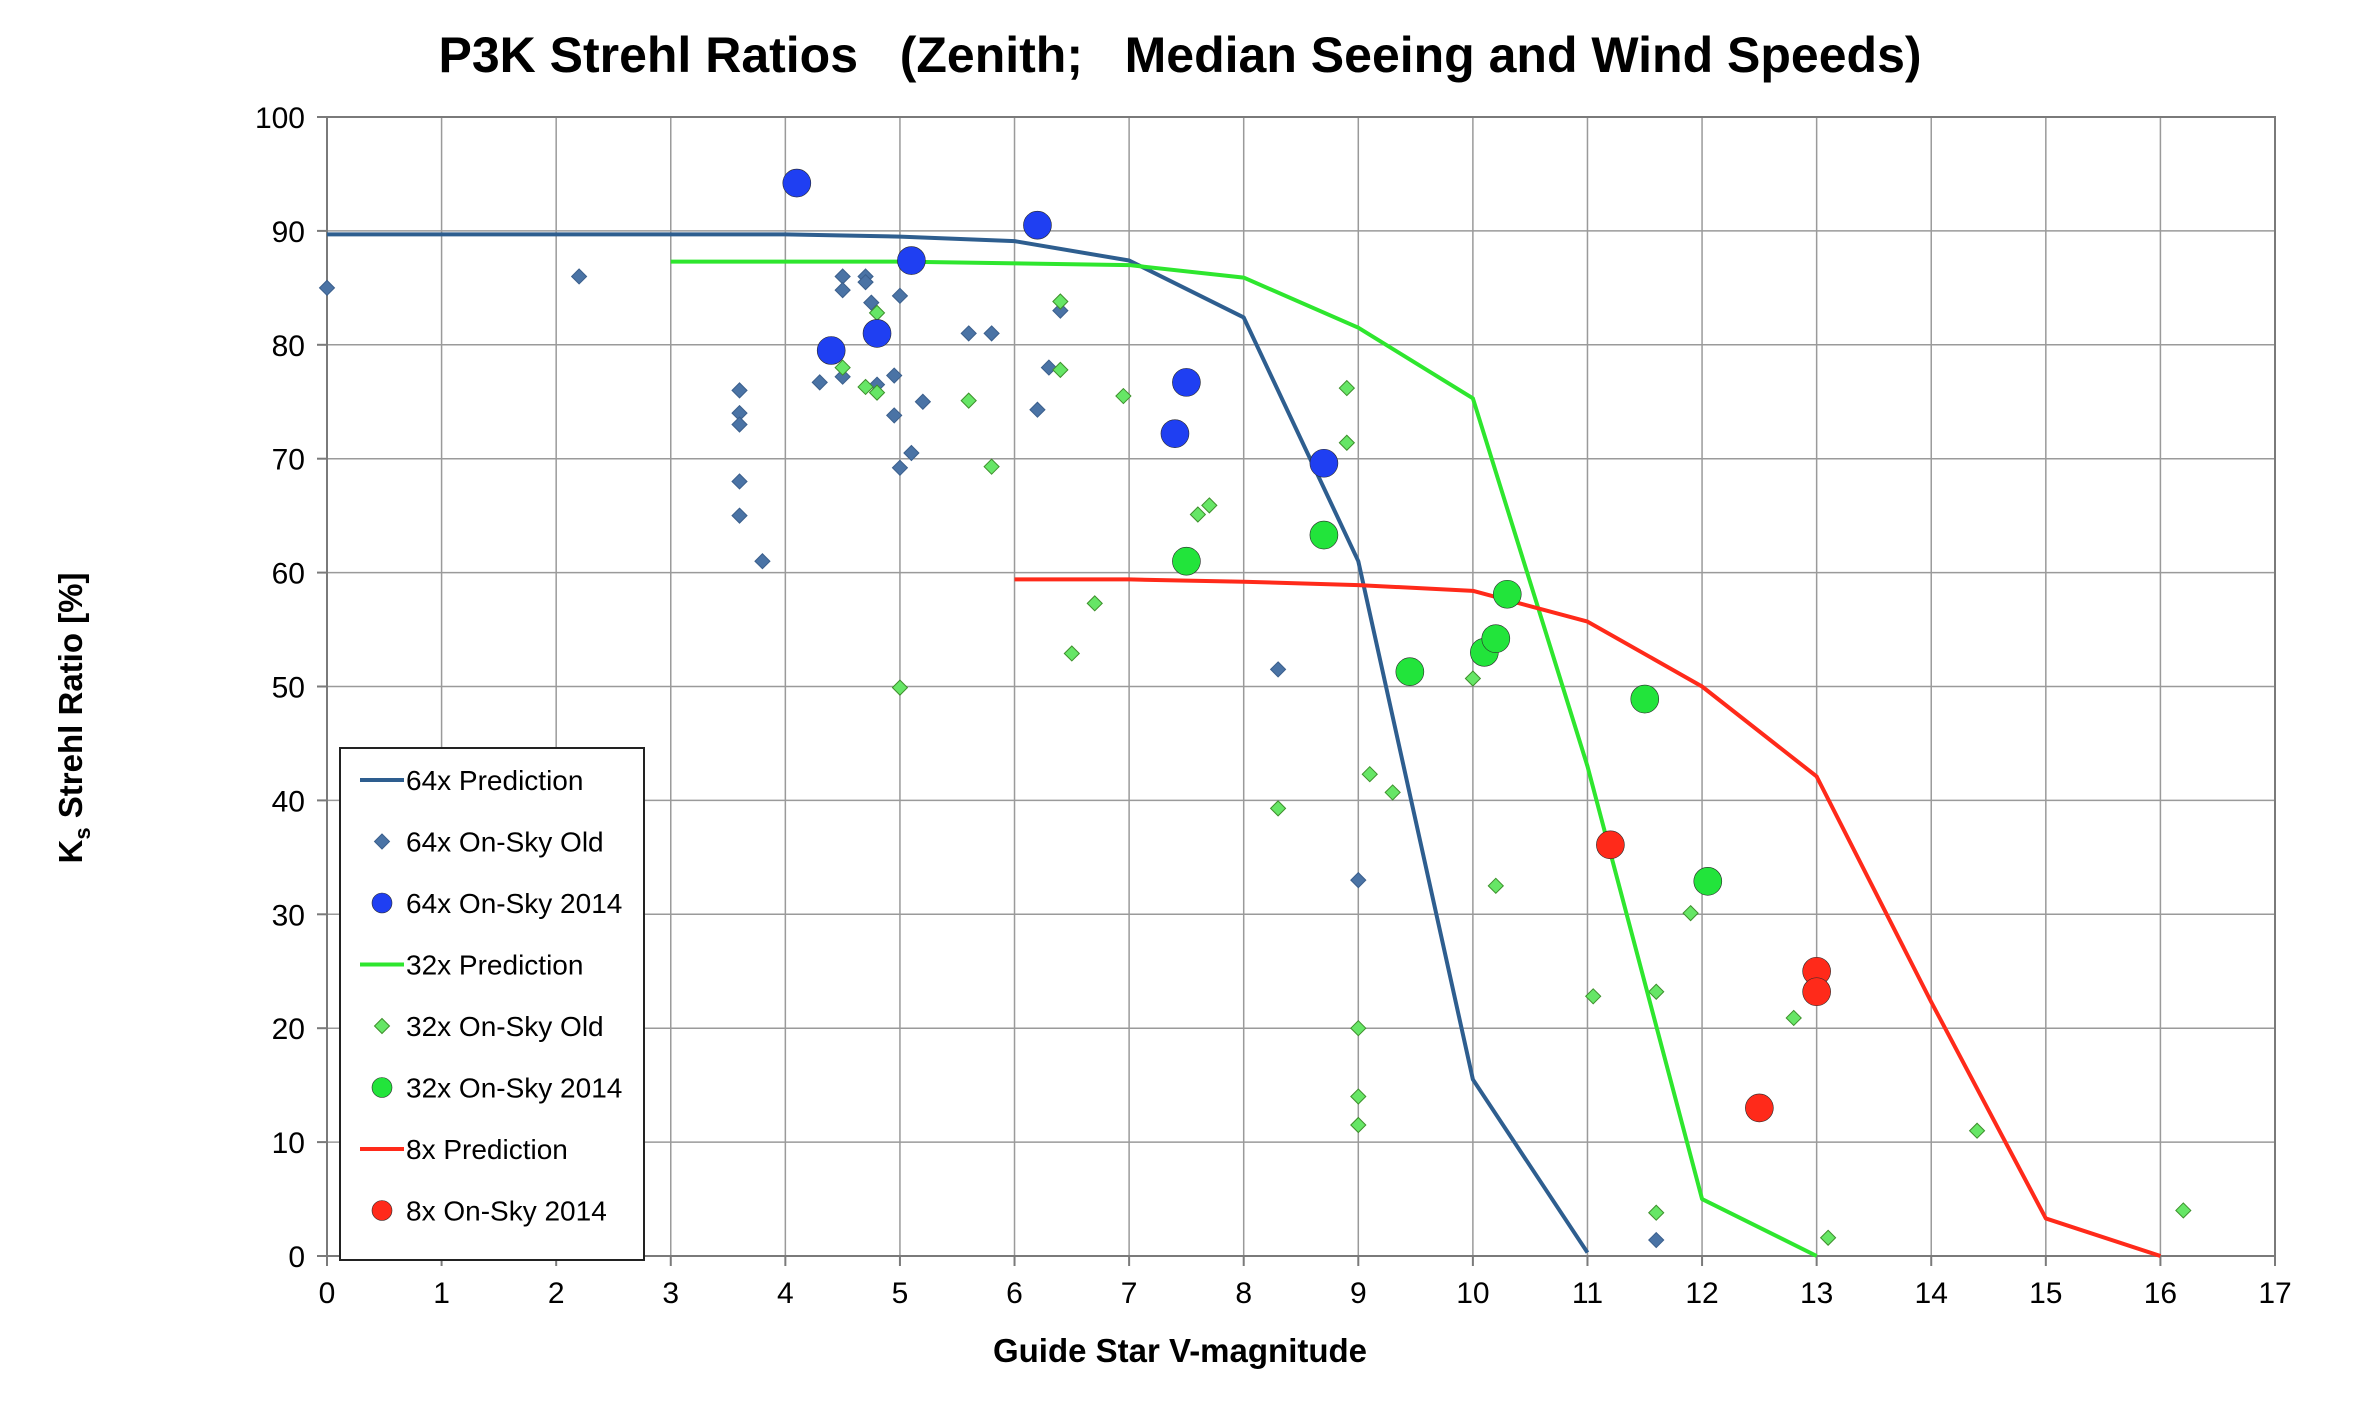 This screenshot has height=1420, width=2354. Describe the element at coordinates (1243, 1293) in the screenshot. I see `x-tick-label: 8` at that location.